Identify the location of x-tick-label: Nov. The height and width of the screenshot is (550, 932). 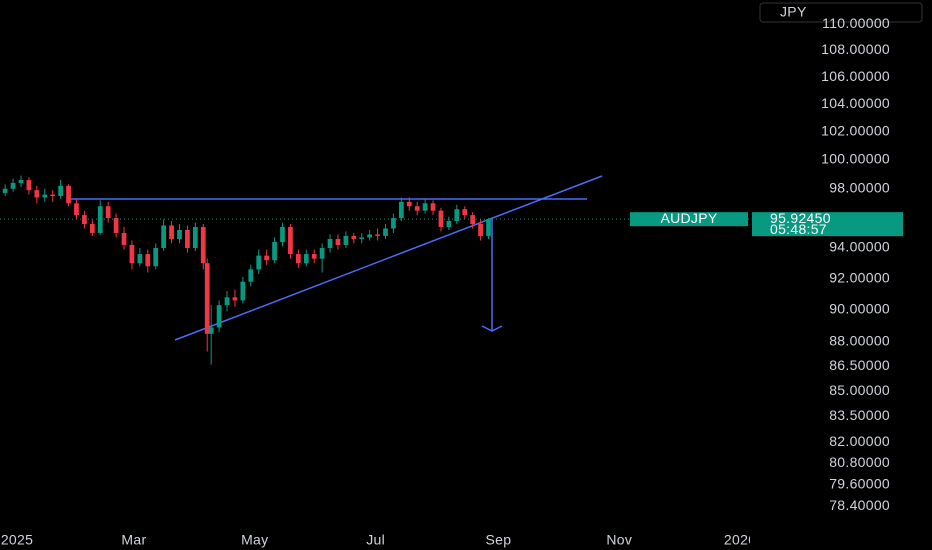
(619, 540).